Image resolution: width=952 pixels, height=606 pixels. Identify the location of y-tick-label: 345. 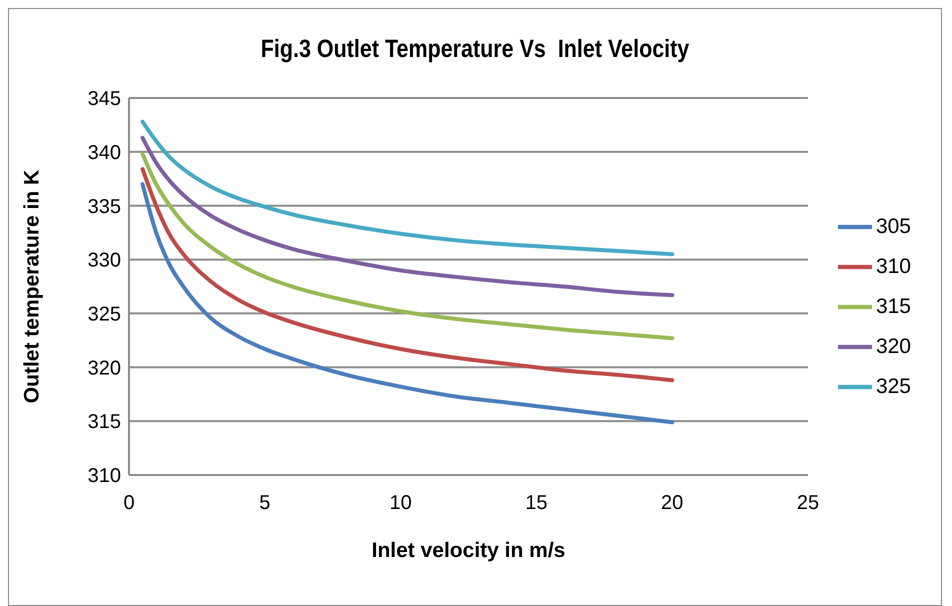
(104, 99).